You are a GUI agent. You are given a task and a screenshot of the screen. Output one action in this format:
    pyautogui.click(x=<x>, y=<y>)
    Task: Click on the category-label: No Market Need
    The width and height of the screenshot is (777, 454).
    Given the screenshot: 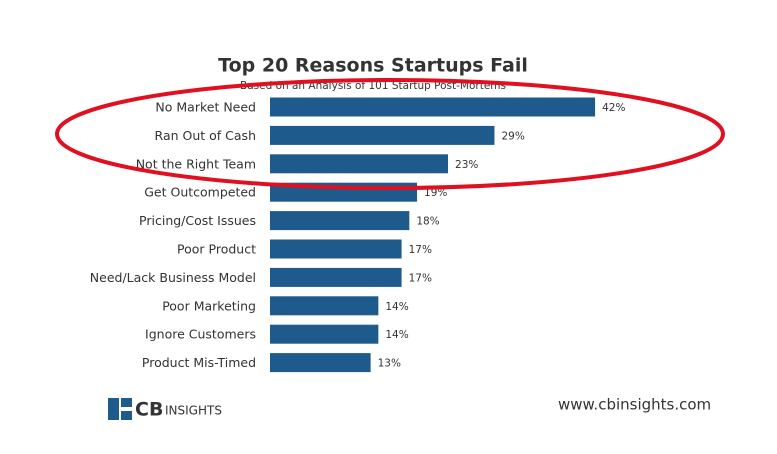 What is the action you would take?
    pyautogui.click(x=205, y=107)
    